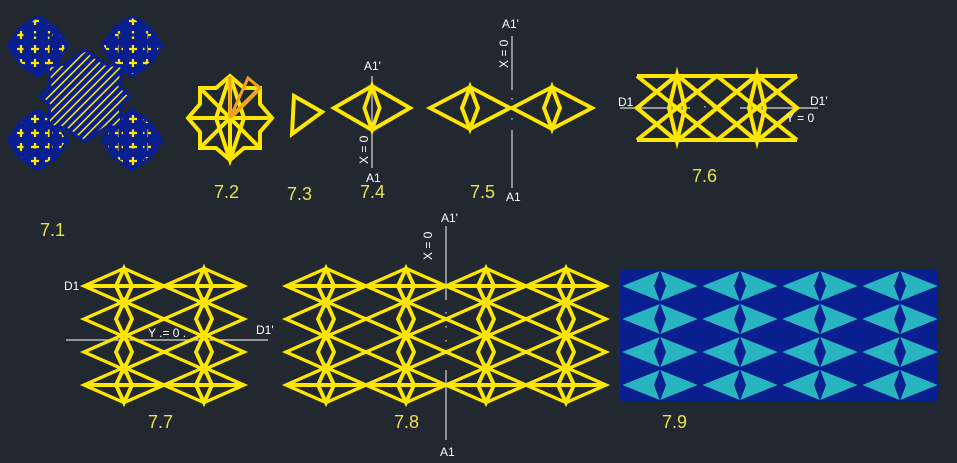  Describe the element at coordinates (299, 194) in the screenshot. I see `figure-7-3-label: 7.3` at that location.